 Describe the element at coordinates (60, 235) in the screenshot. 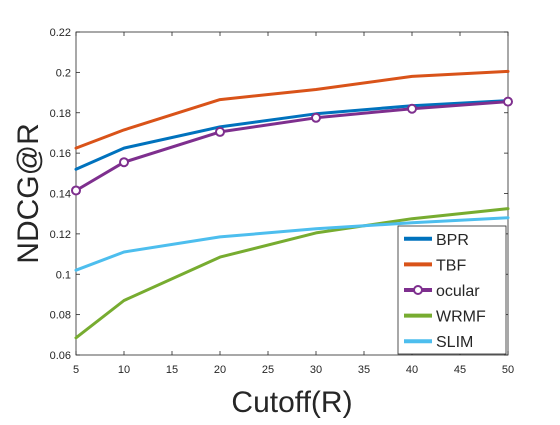

I see `y-tick-label: 0.12` at that location.